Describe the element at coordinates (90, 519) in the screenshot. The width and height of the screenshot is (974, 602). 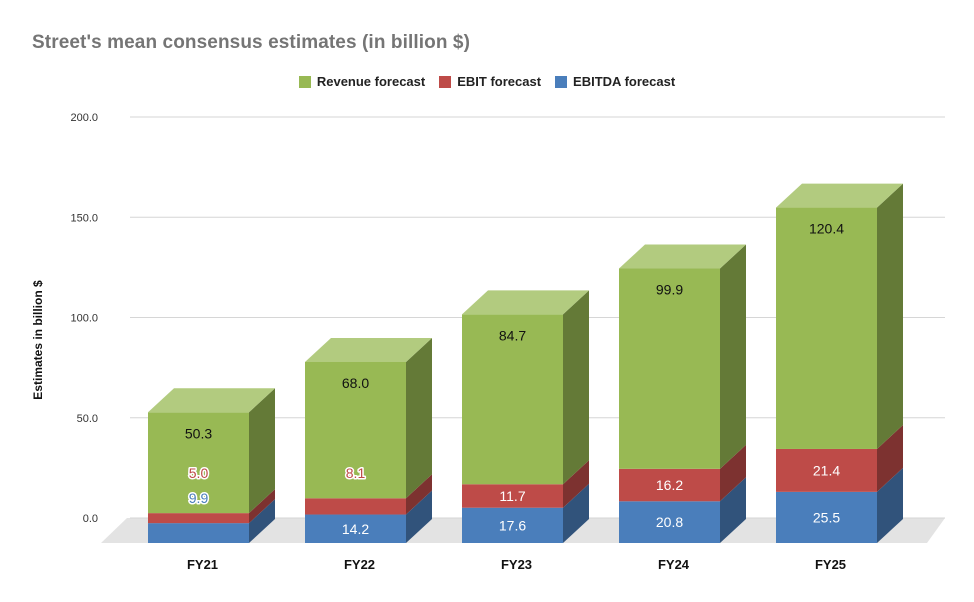
I see `y-tick-label: 0.0` at that location.